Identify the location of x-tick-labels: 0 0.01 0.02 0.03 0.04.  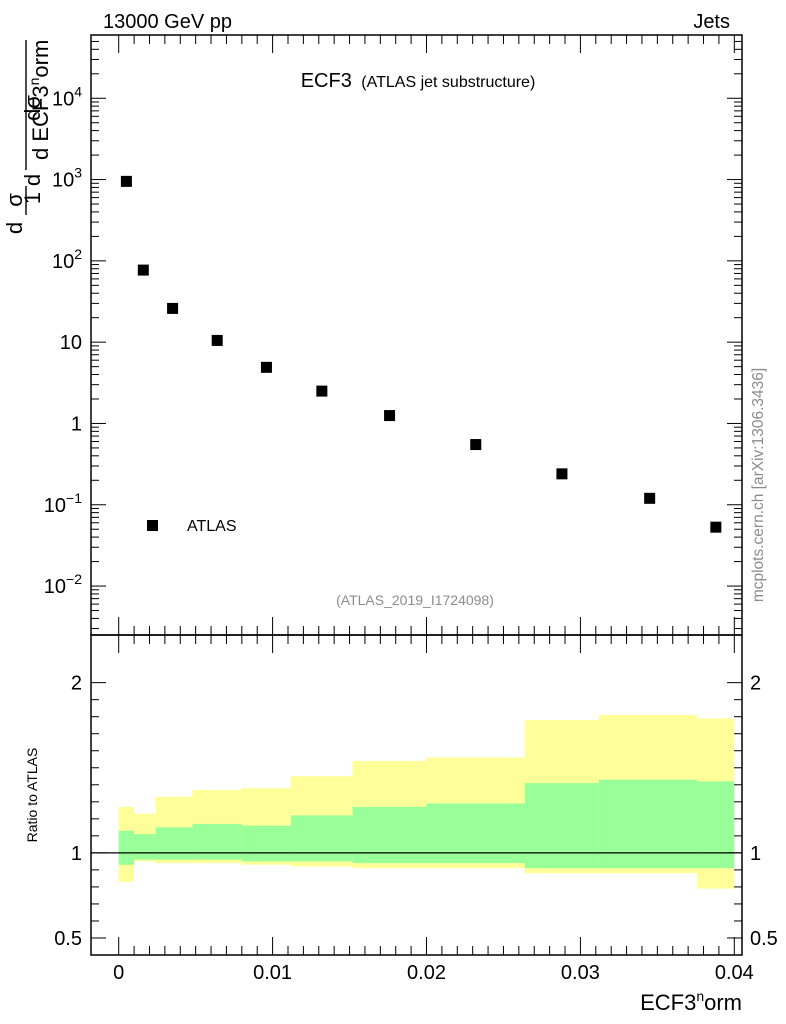
(433, 973).